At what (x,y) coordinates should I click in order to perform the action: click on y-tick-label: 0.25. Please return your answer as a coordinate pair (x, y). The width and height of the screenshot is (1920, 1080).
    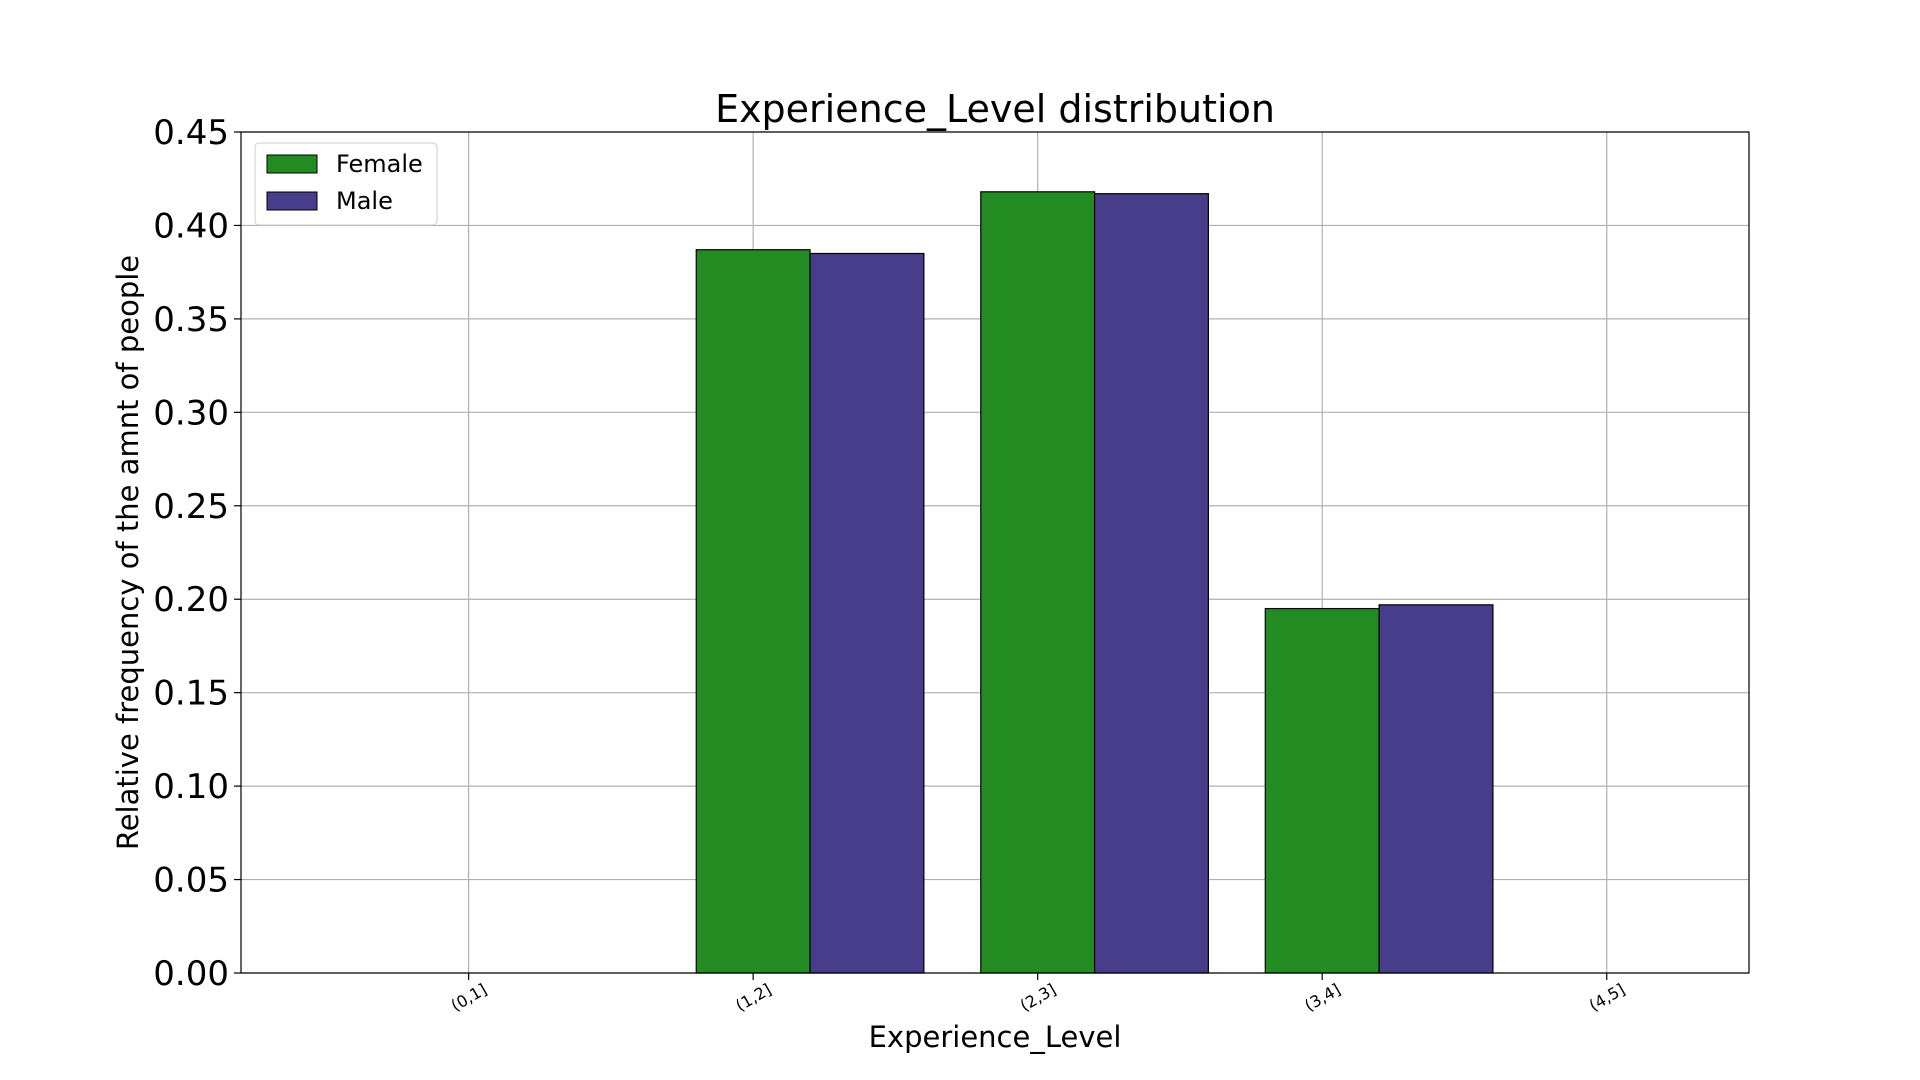
    Looking at the image, I should click on (191, 507).